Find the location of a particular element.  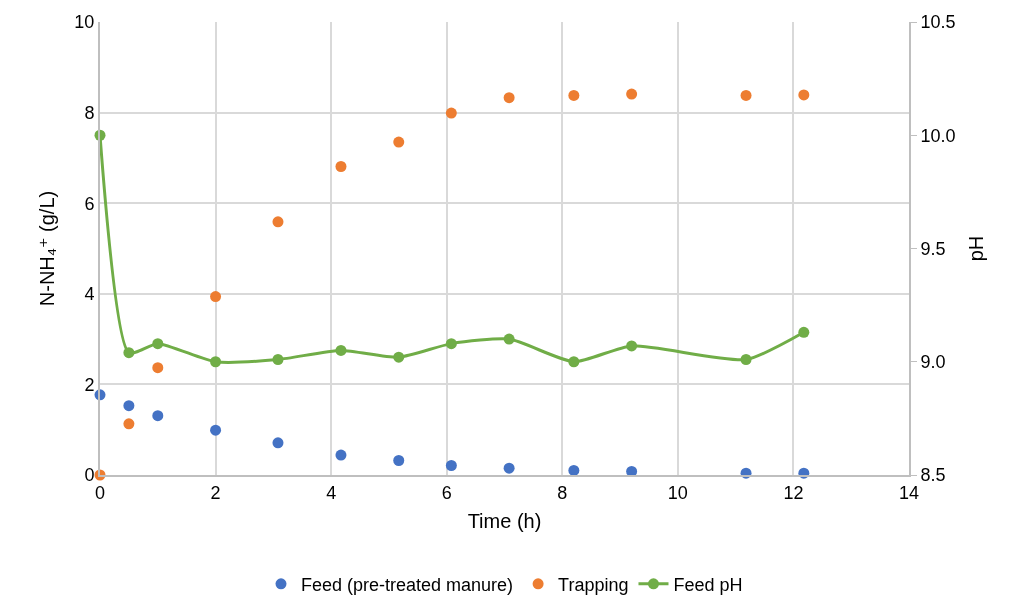

y-tick-label: 8 is located at coordinates (89, 112).